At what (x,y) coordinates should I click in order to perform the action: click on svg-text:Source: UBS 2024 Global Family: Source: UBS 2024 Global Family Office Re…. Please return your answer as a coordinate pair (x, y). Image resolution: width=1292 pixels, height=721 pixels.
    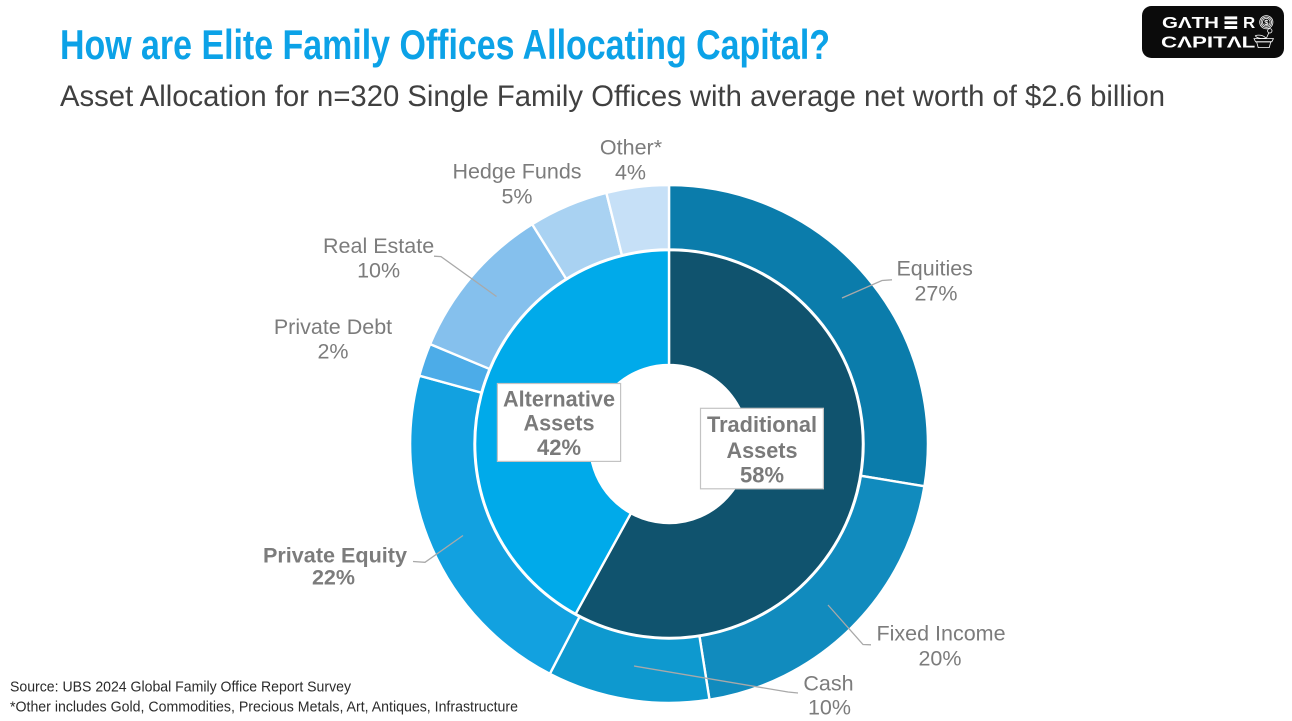
    Looking at the image, I should click on (180, 687).